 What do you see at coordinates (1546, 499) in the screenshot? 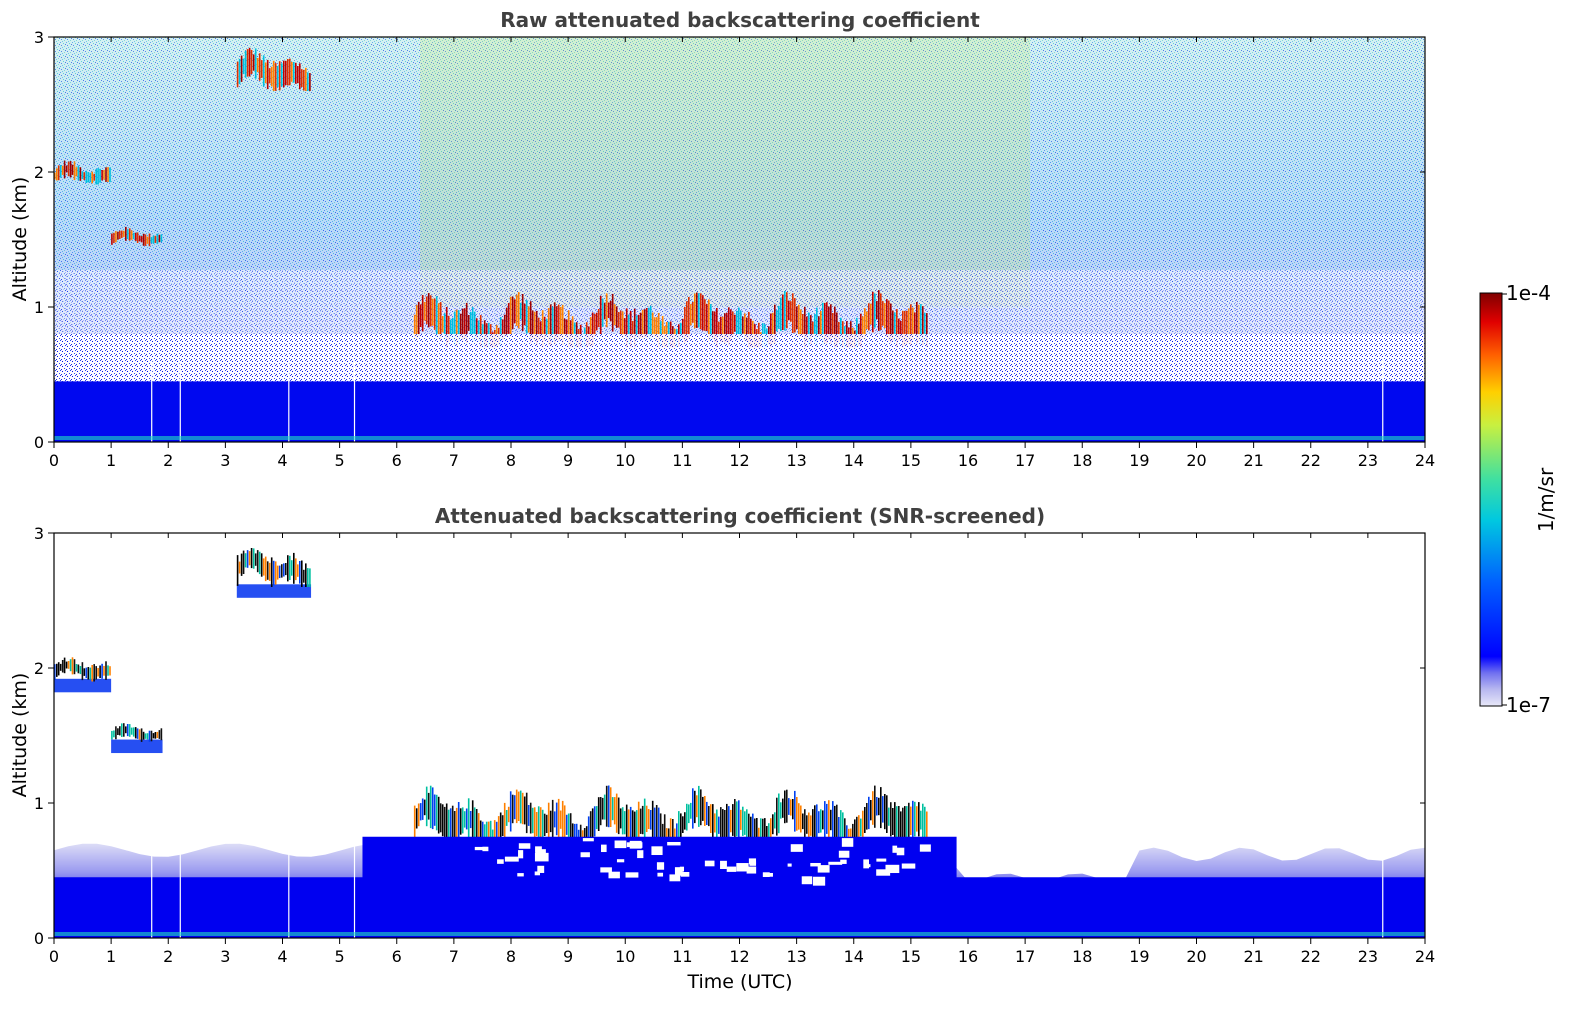
I see `colorbar-unit-label: 1/m/sr` at bounding box center [1546, 499].